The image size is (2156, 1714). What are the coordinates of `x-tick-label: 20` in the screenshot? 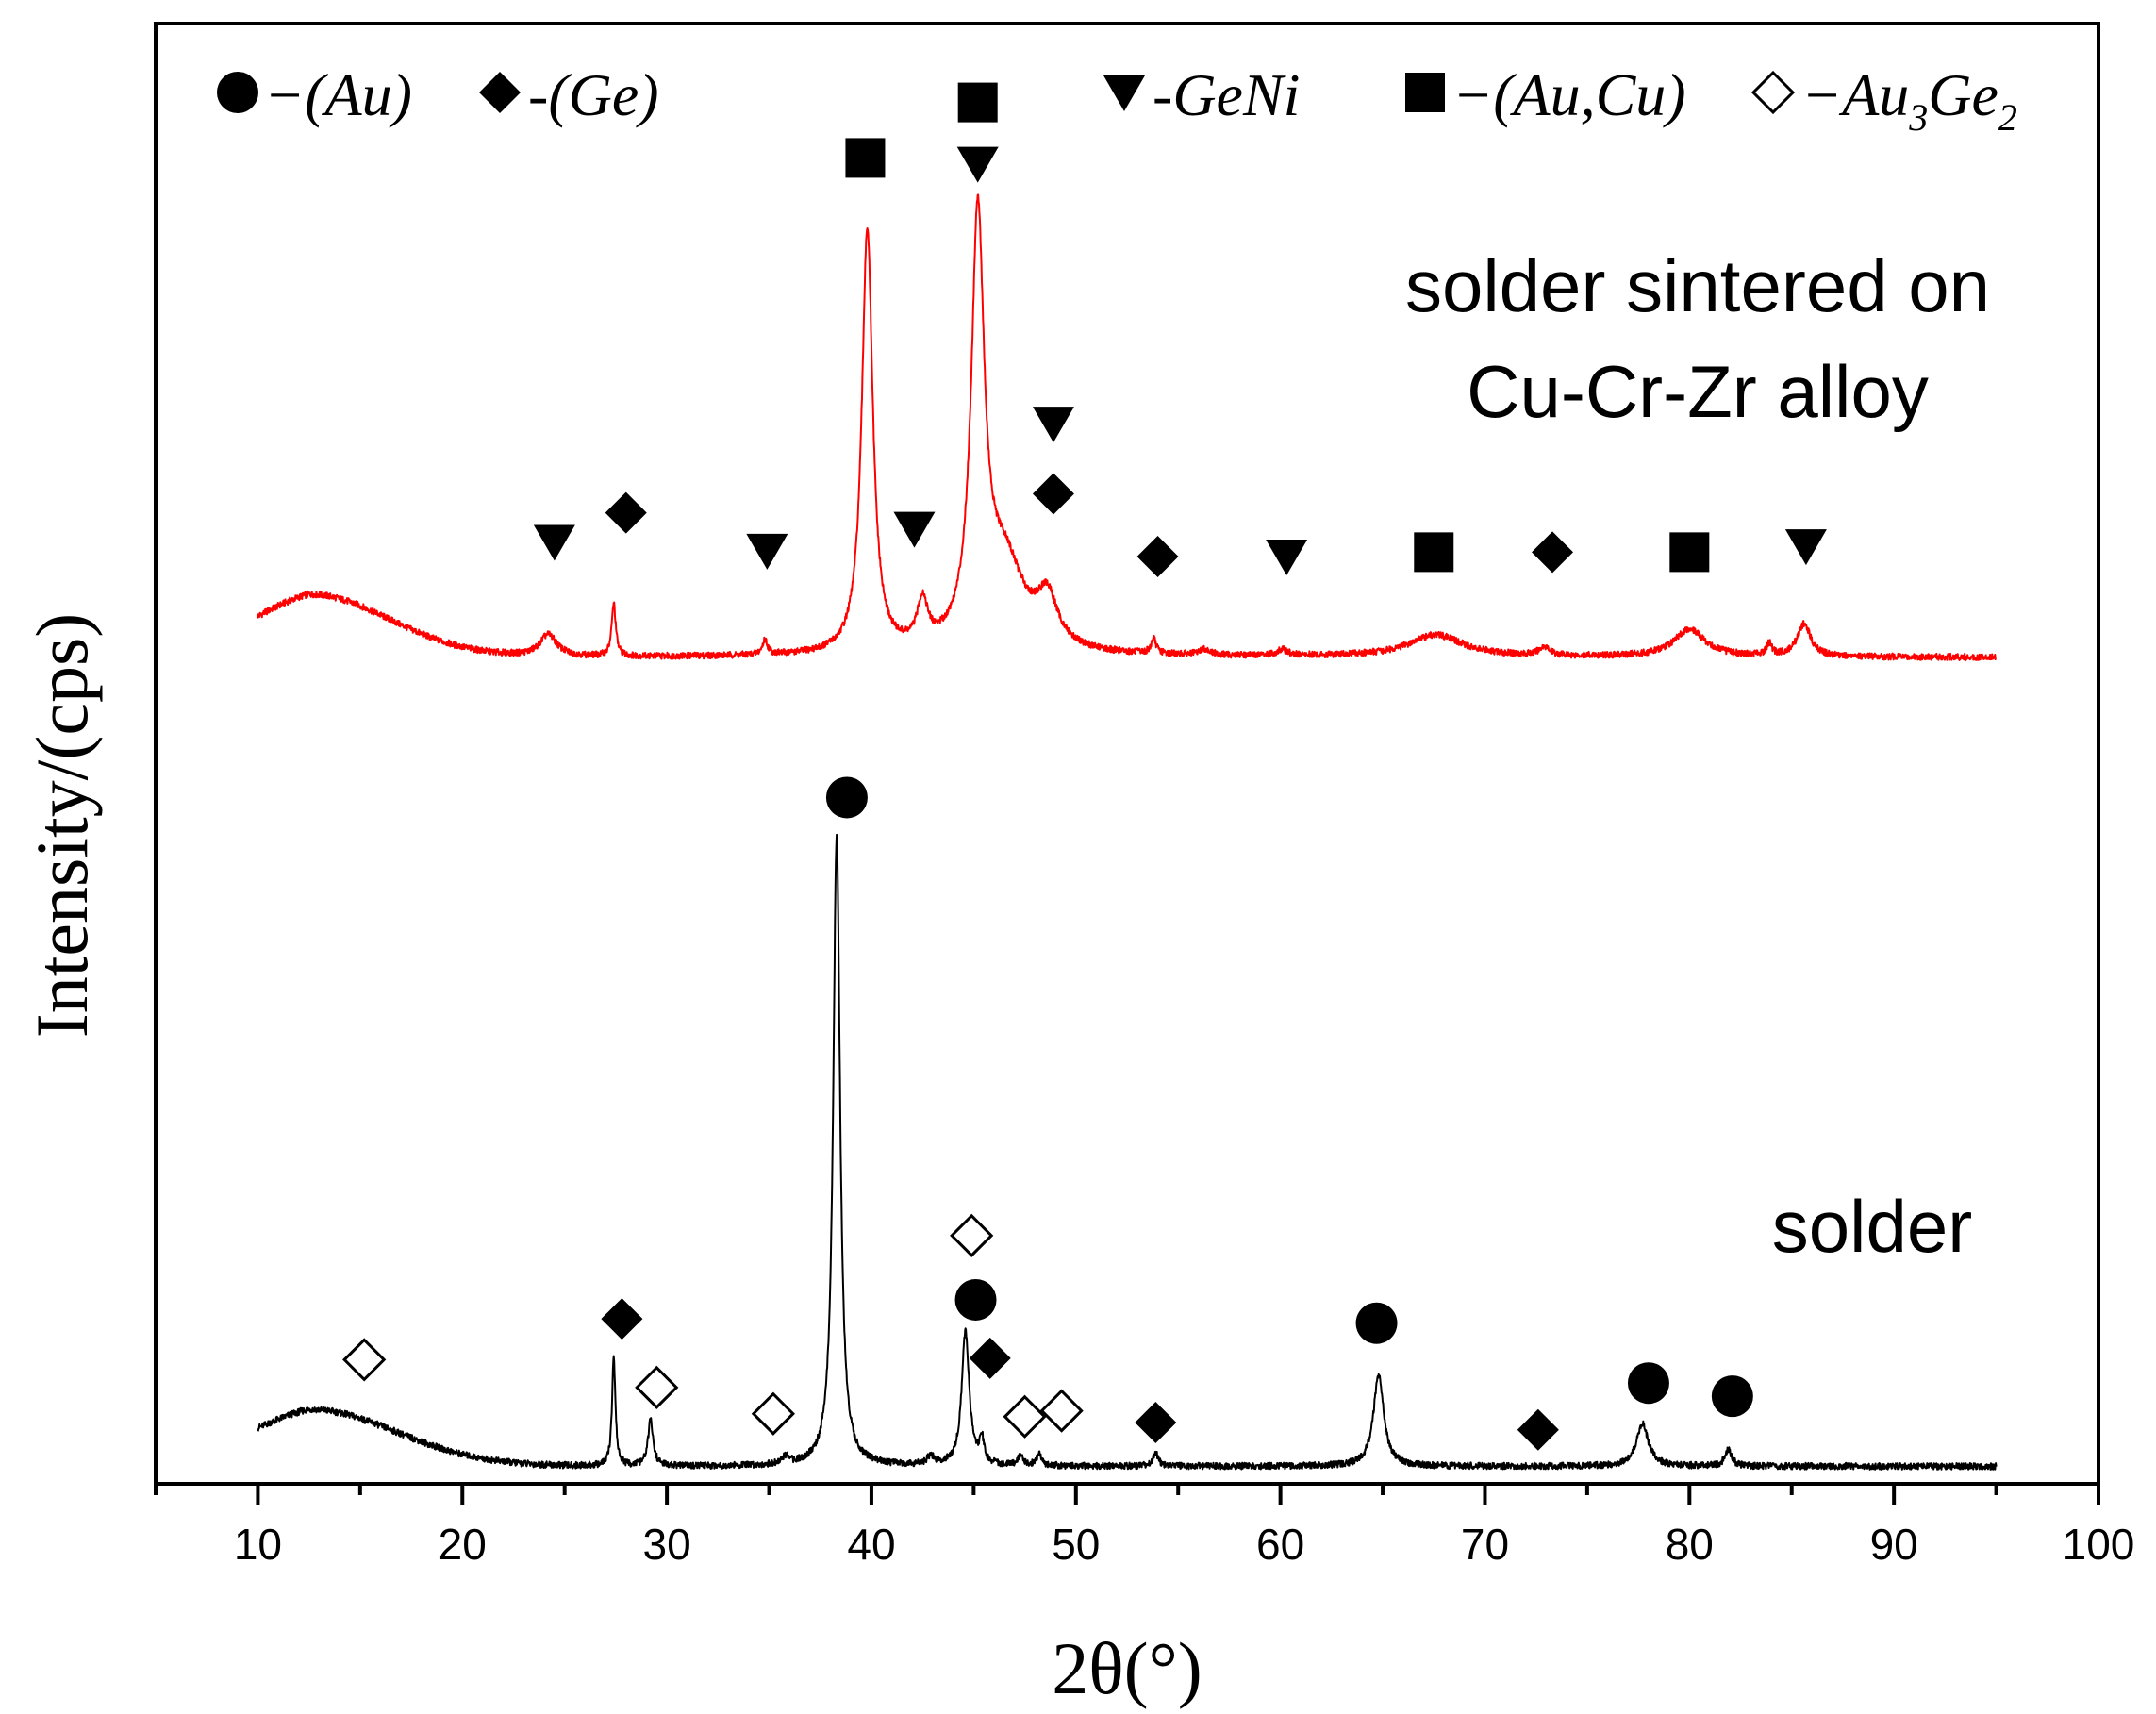 It's located at (463, 1544).